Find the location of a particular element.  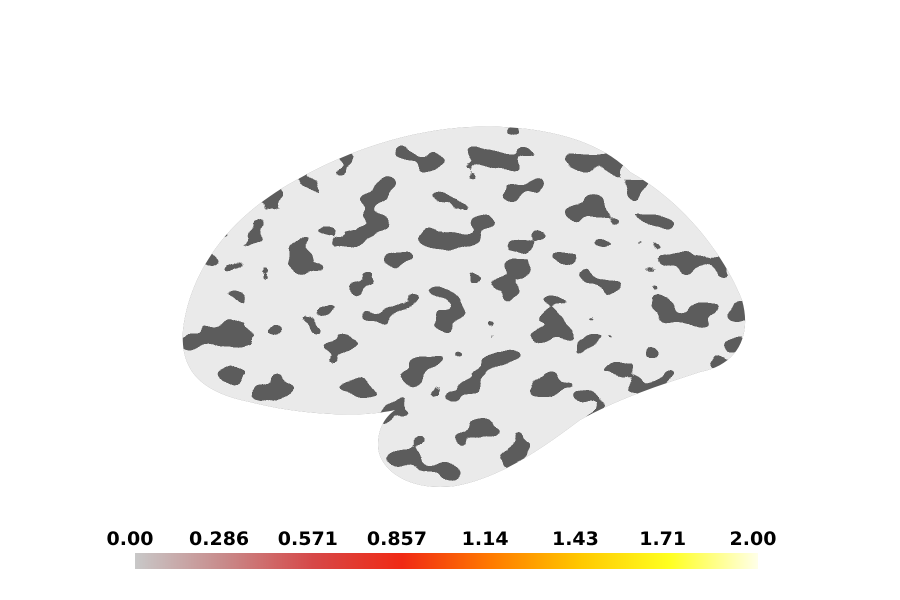

colorbar-tick-label: 0.286 is located at coordinates (219, 539).